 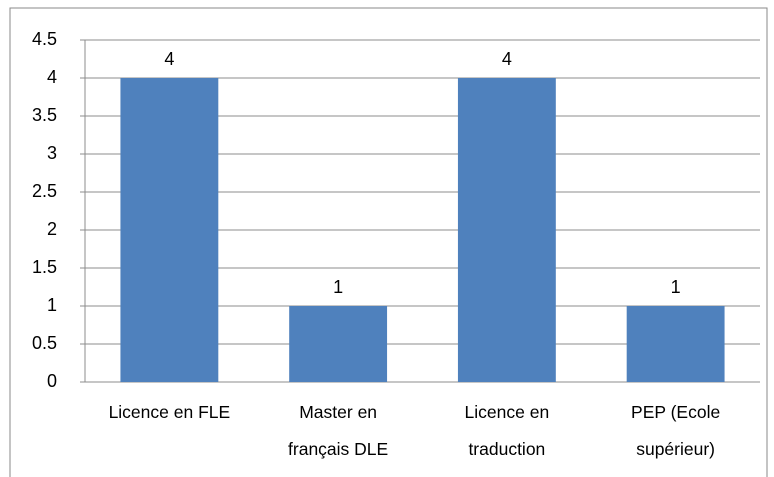 I want to click on y-tick-label: 1, so click(x=52, y=305).